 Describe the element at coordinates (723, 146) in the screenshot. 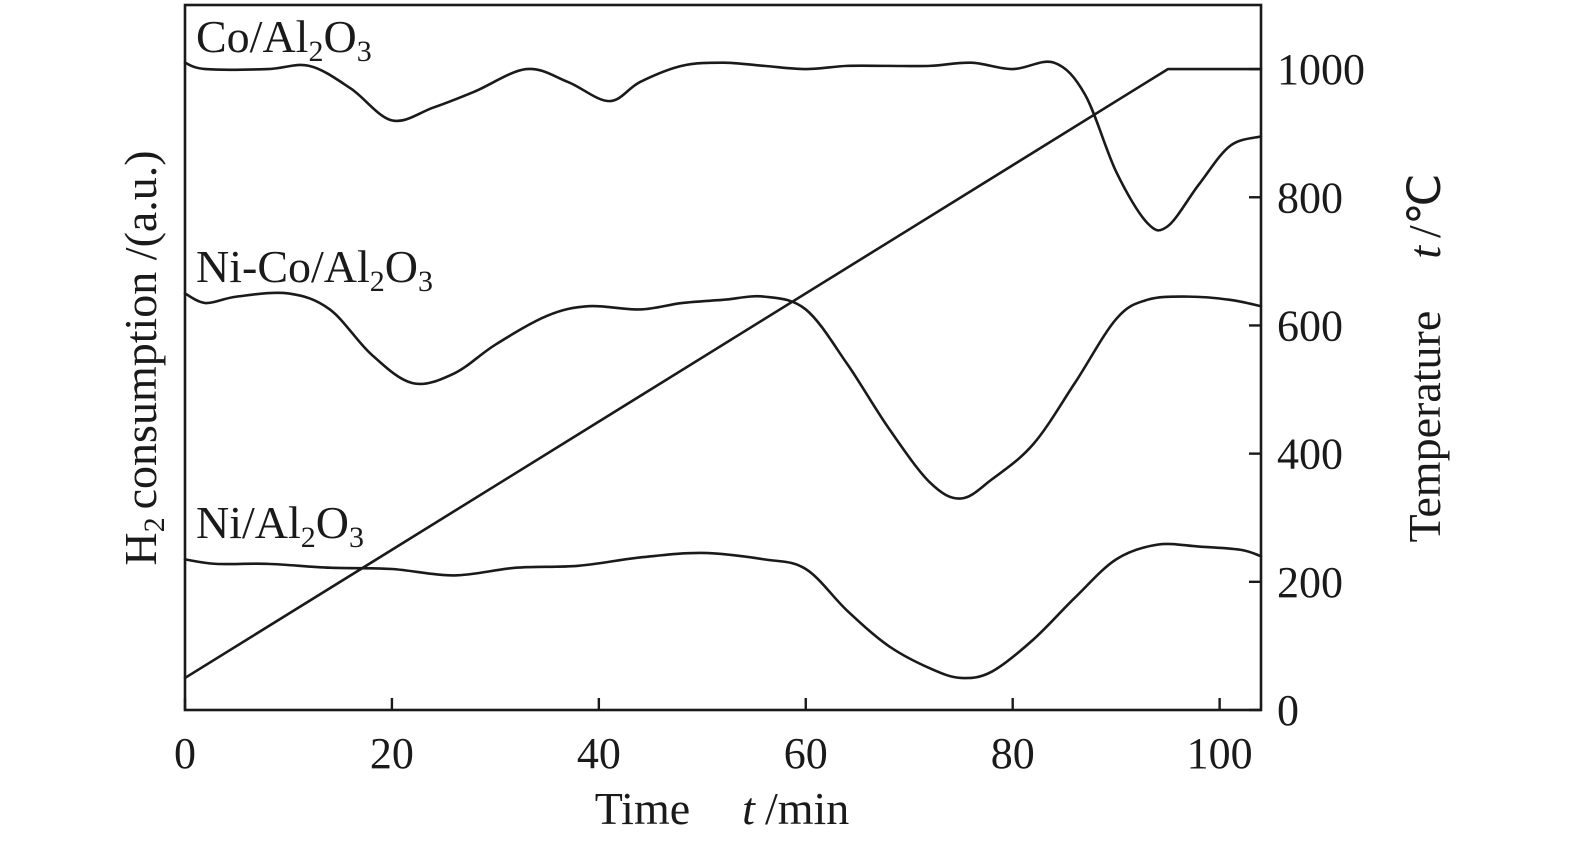

I see `series-line-co-al2o3` at that location.